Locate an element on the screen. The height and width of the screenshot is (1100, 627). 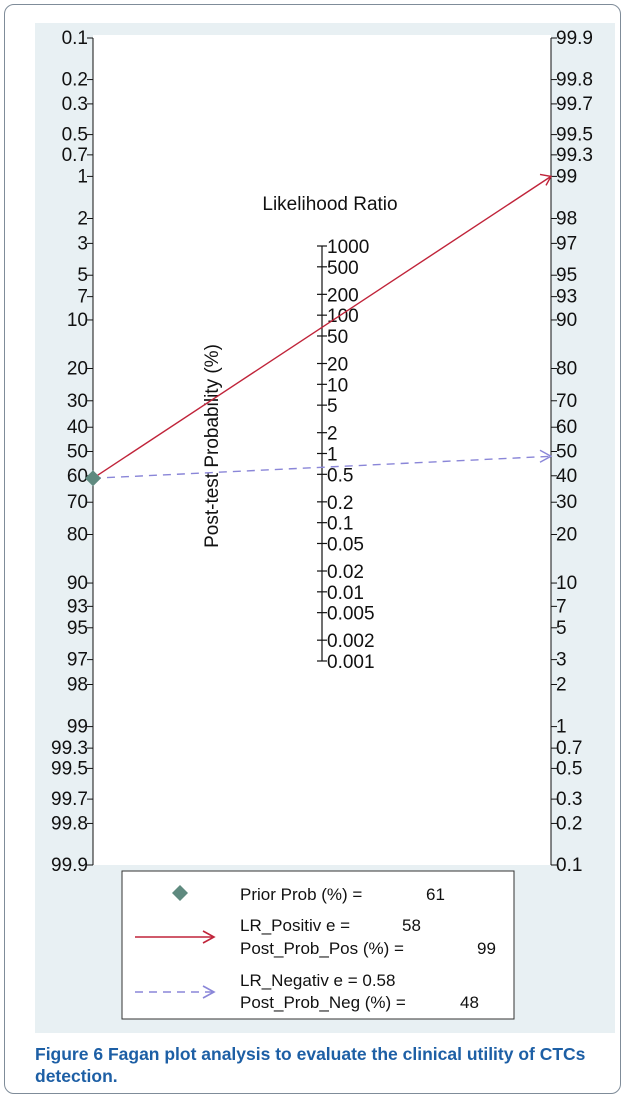
left-tick-label: 0.3 is located at coordinates (75, 104).